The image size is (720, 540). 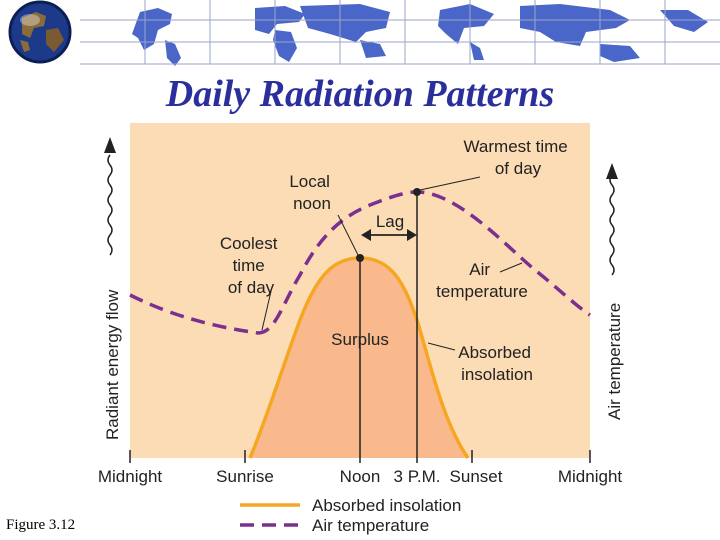 I want to click on y-left-label: Radiant energy flow, so click(x=112, y=364).